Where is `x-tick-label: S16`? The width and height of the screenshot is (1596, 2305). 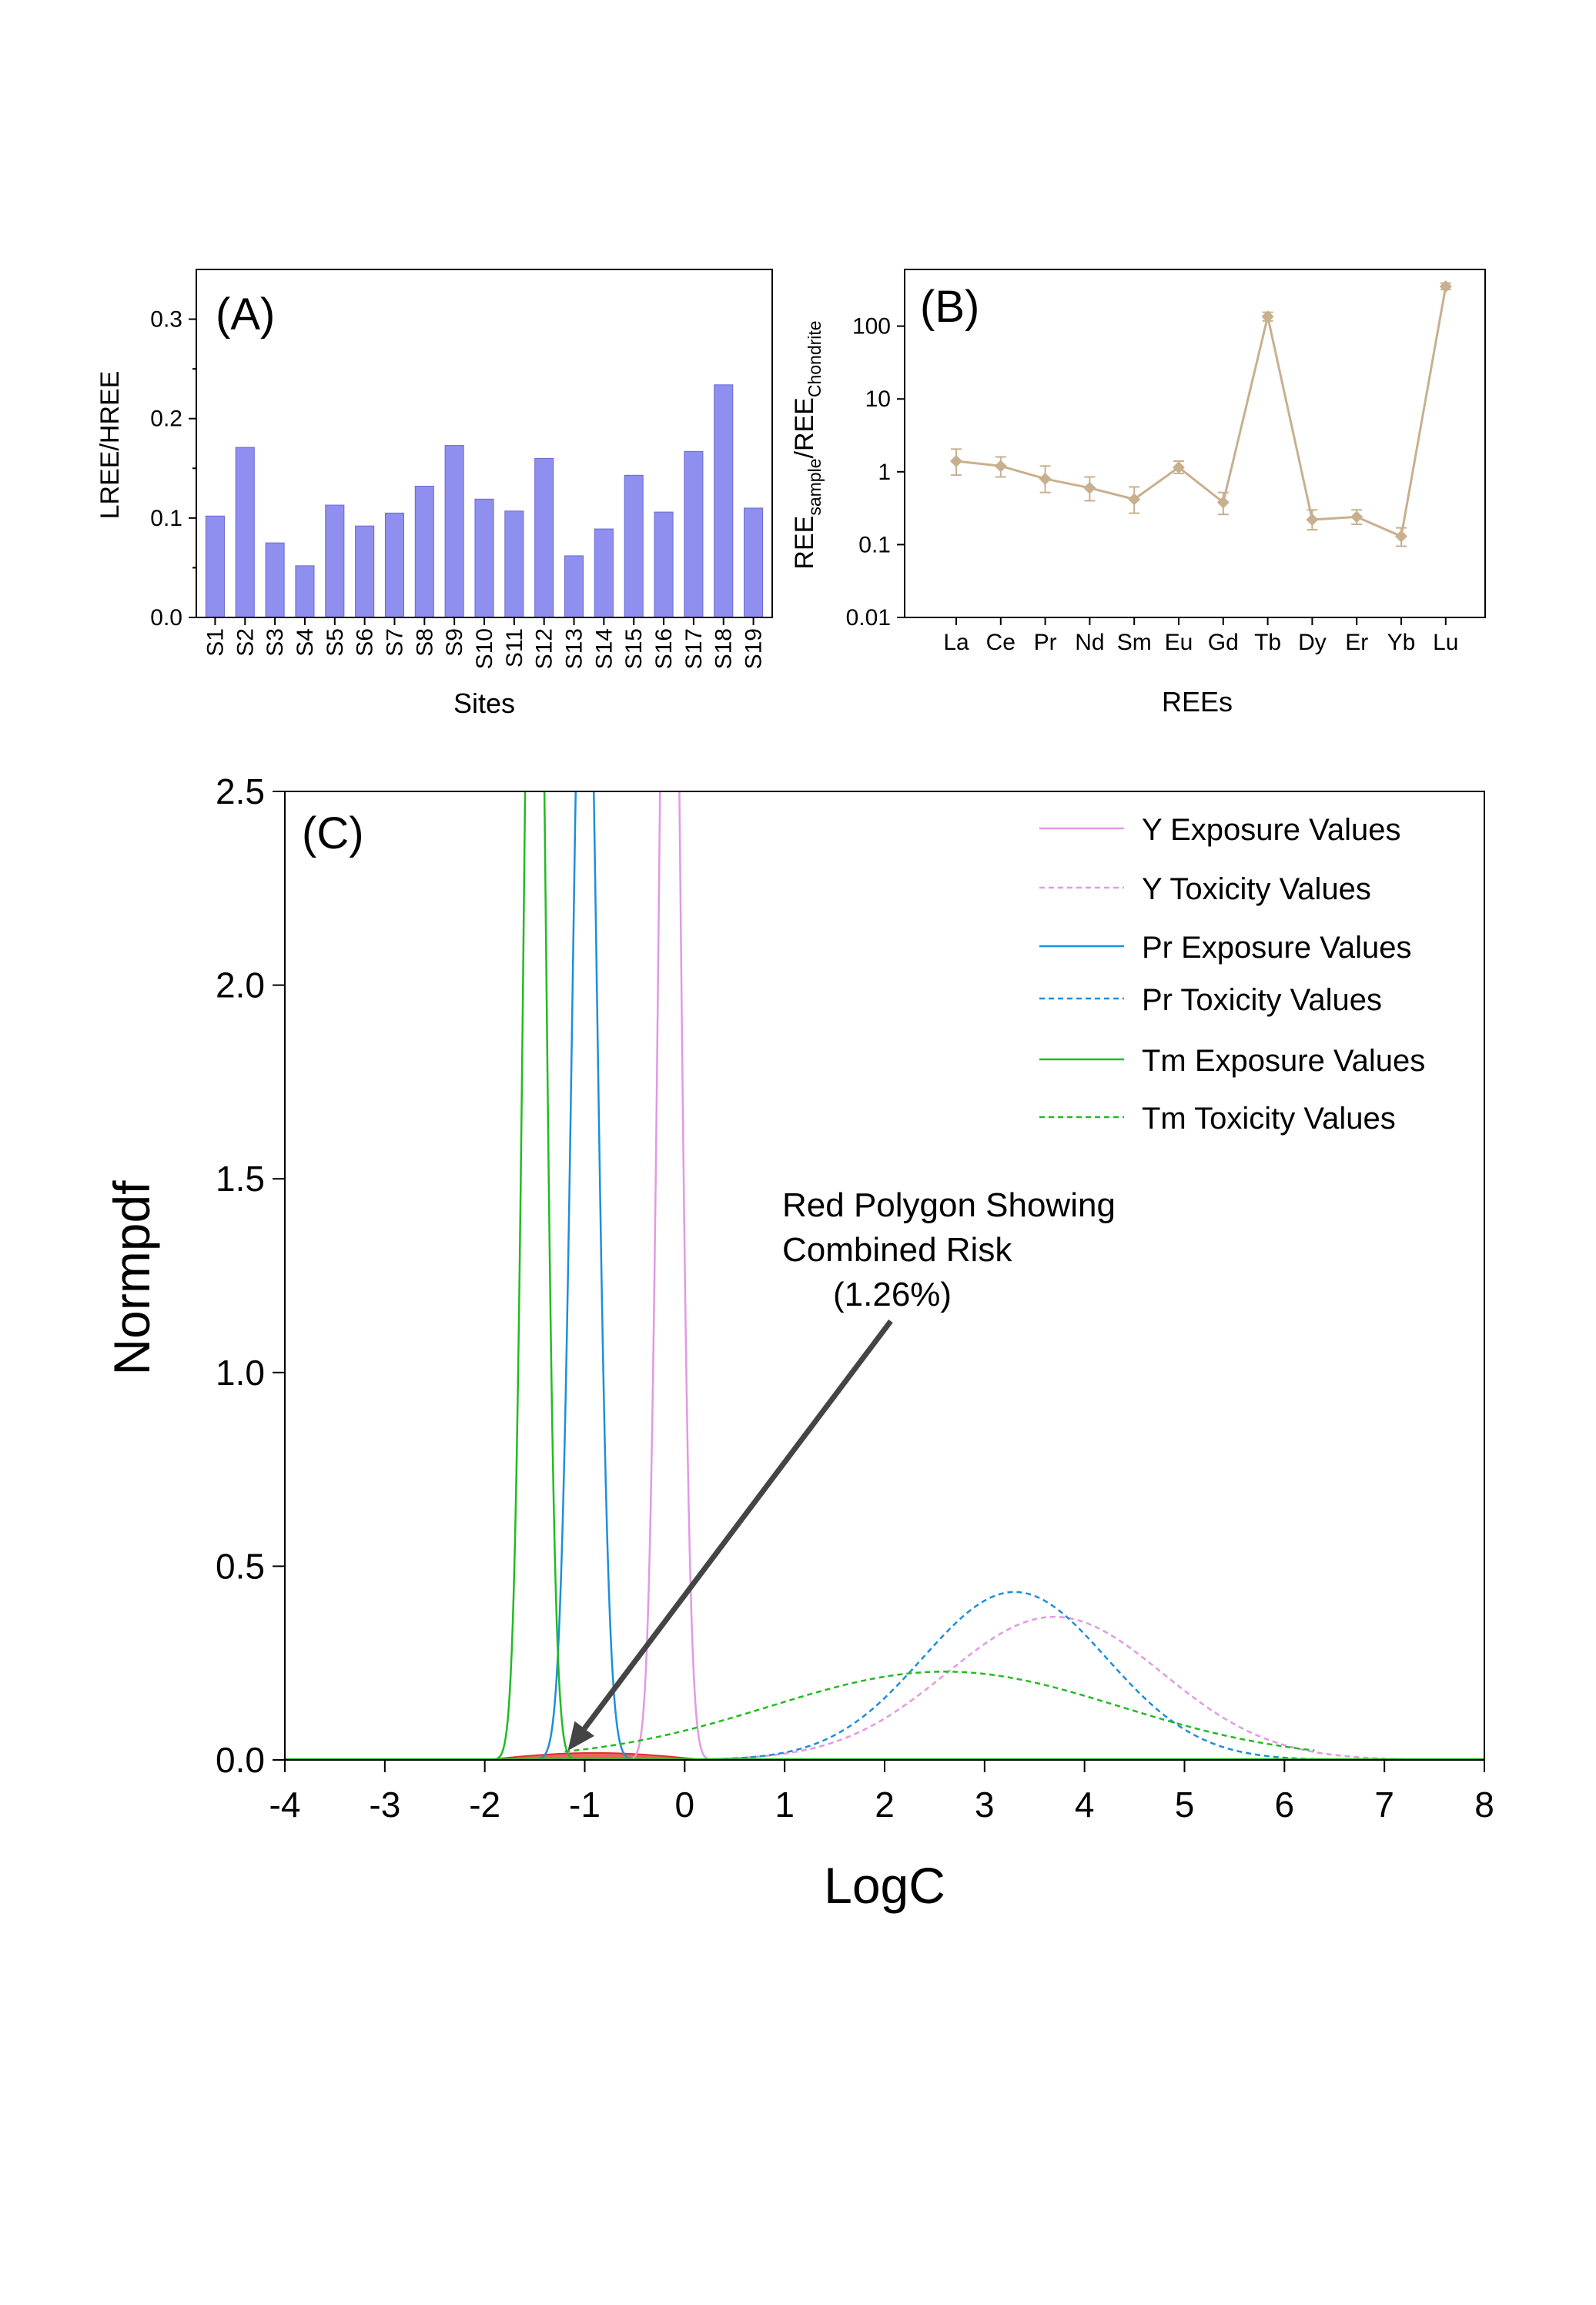
x-tick-label: S16 is located at coordinates (664, 648).